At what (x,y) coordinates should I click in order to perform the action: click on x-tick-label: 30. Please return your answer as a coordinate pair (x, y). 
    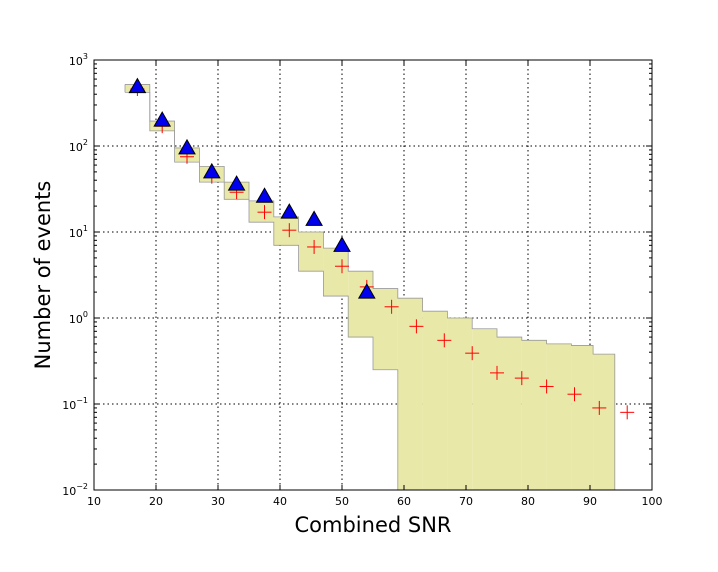
    Looking at the image, I should click on (218, 501).